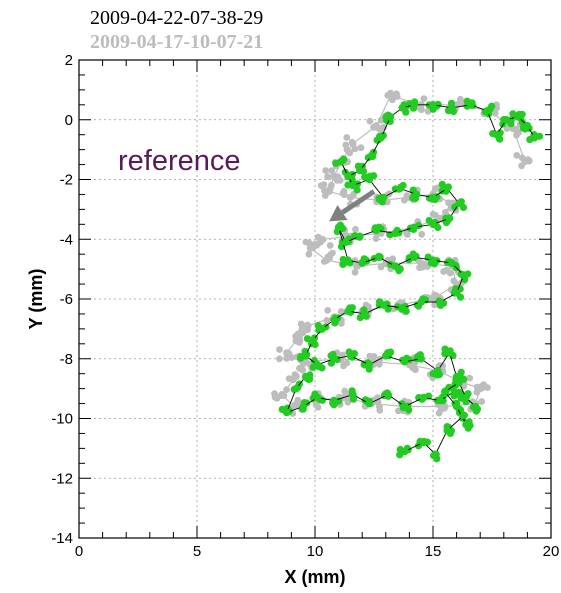 Image resolution: width=561 pixels, height=593 pixels. What do you see at coordinates (176, 42) in the screenshot?
I see `chart-subtitle: 2009-04-17-10-07-21` at bounding box center [176, 42].